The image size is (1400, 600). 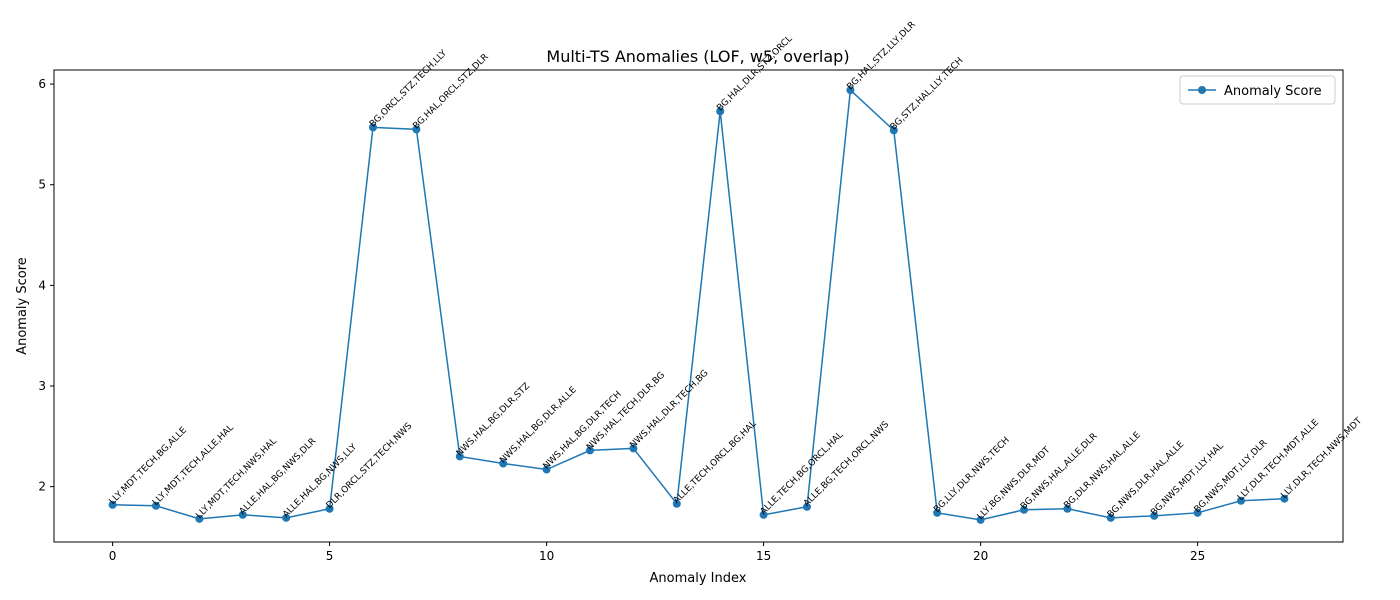 What do you see at coordinates (697, 56) in the screenshot?
I see `chart-title: Multi-TS Anomalies (LOF, w5, overlap)` at bounding box center [697, 56].